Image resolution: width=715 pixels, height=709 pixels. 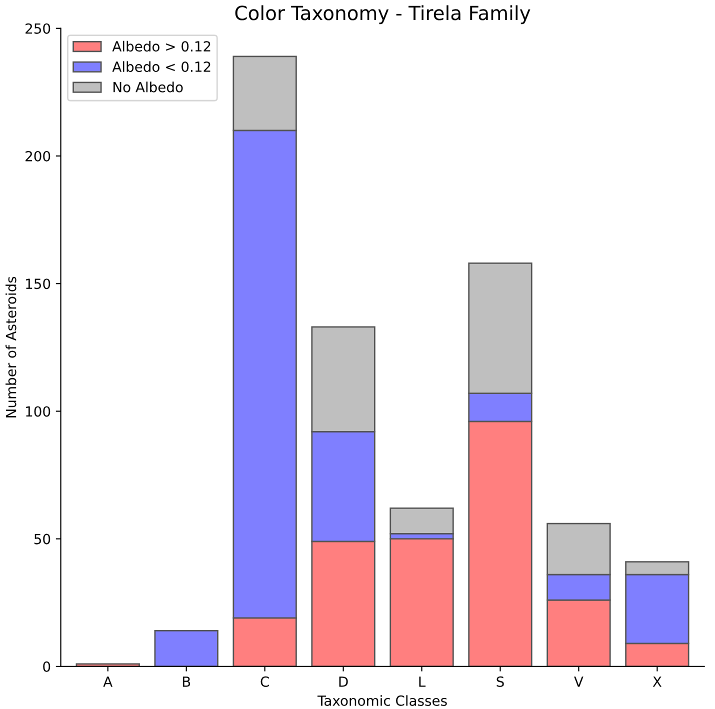 What do you see at coordinates (42, 539) in the screenshot?
I see `y-tick-label: 50` at bounding box center [42, 539].